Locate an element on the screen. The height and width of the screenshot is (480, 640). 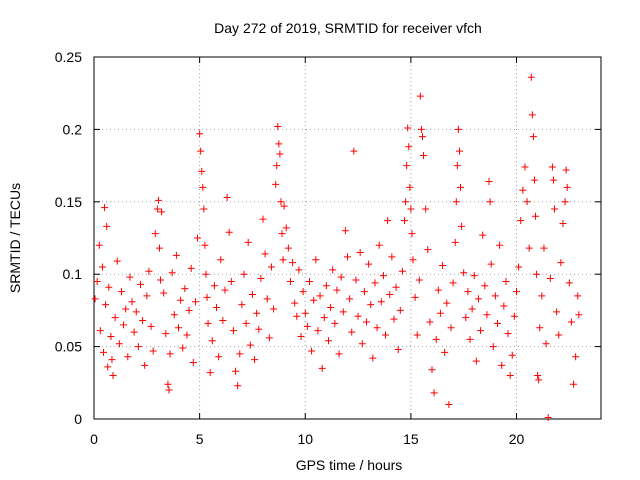
y-tick-label: 0.1 is located at coordinates (73, 274).